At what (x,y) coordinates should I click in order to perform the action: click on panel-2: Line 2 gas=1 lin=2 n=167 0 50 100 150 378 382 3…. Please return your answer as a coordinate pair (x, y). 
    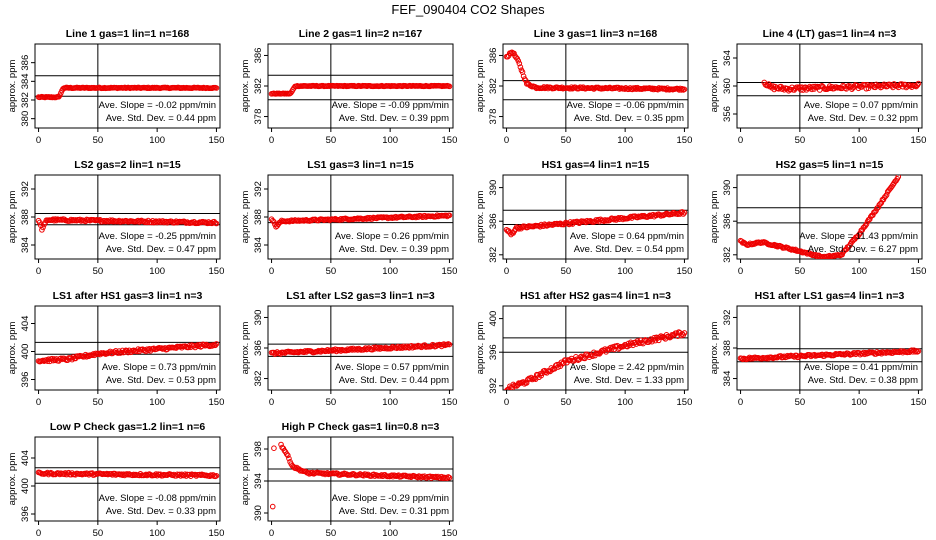
    Looking at the image, I should click on (348, 87).